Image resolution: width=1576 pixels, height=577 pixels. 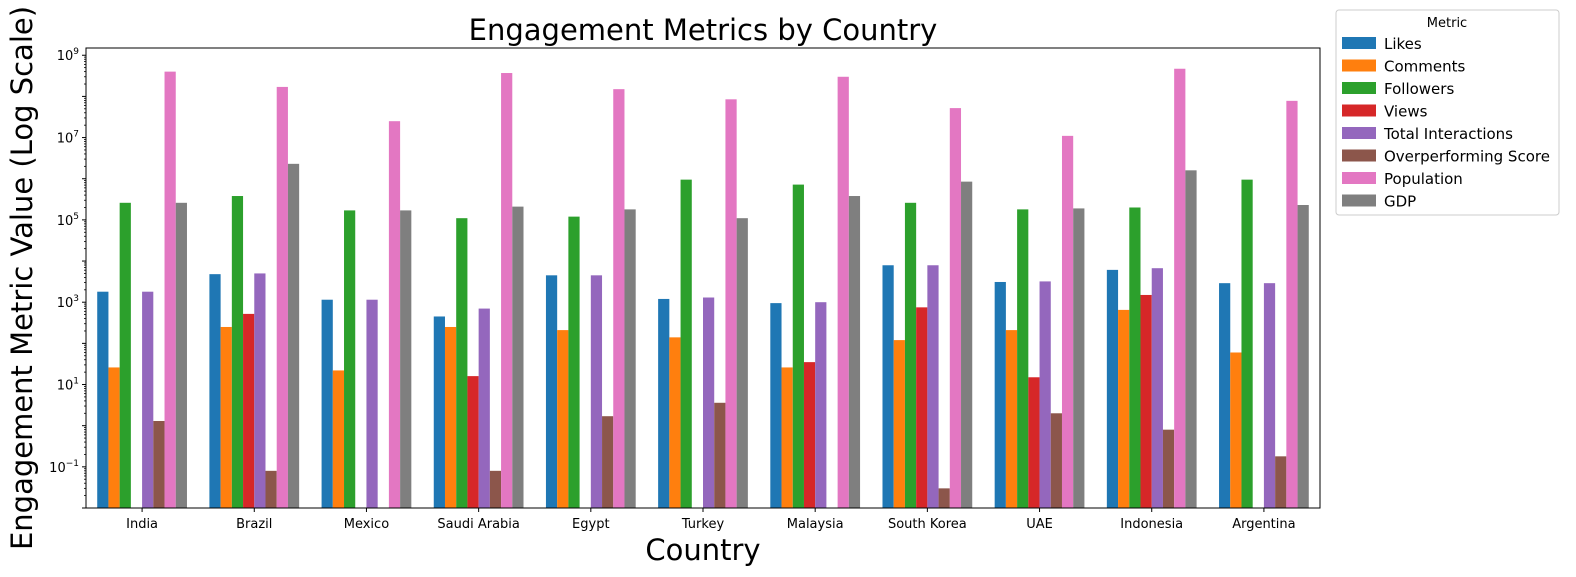 What do you see at coordinates (1191, 339) in the screenshot?
I see `bar-indonesia-gdp` at bounding box center [1191, 339].